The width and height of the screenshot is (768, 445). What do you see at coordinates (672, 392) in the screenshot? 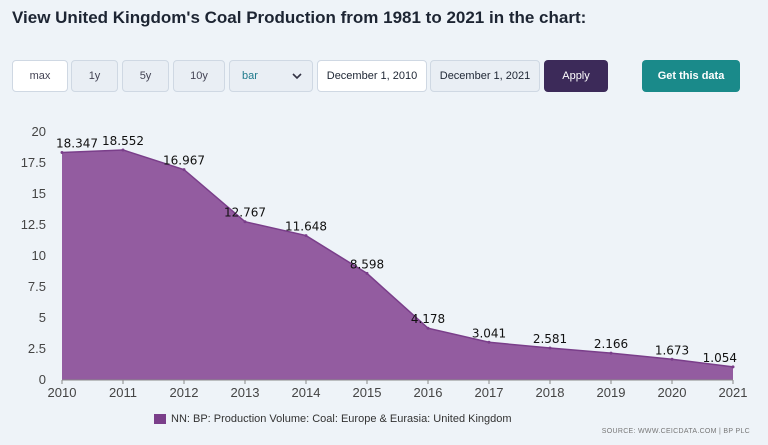
I see `x-tick-label: 2020` at bounding box center [672, 392].